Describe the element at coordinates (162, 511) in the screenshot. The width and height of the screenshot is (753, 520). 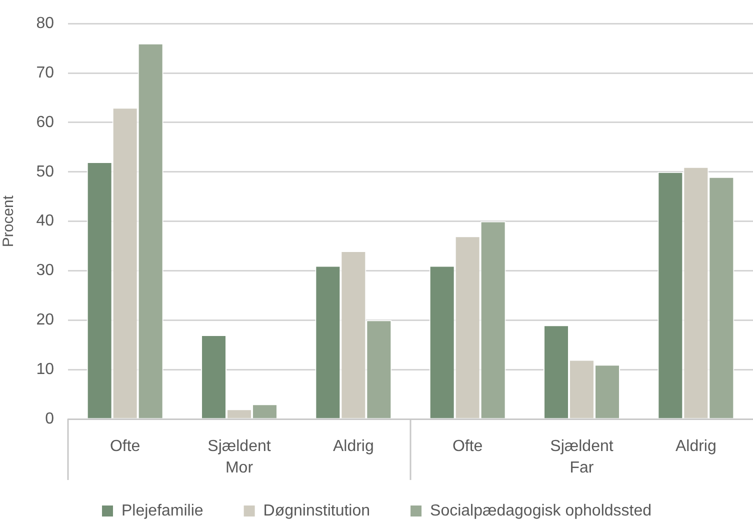
I see `legend-label: Plejefamilie` at that location.